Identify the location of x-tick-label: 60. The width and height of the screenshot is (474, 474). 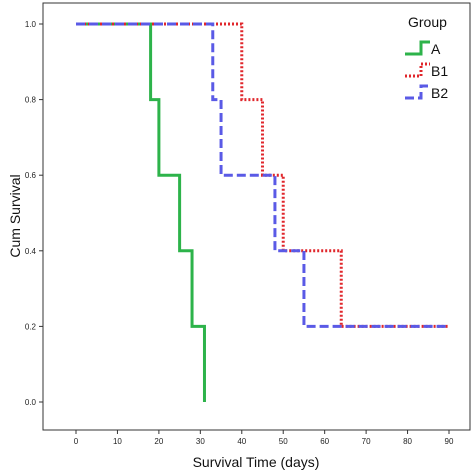
(324, 441).